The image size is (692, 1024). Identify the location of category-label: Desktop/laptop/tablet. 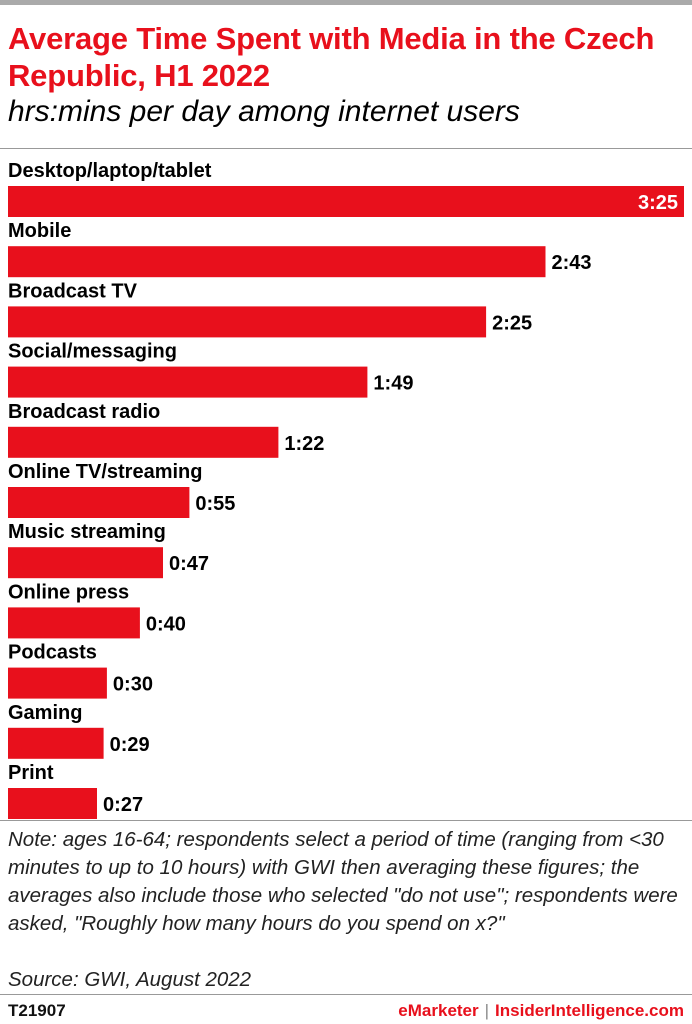
(110, 171).